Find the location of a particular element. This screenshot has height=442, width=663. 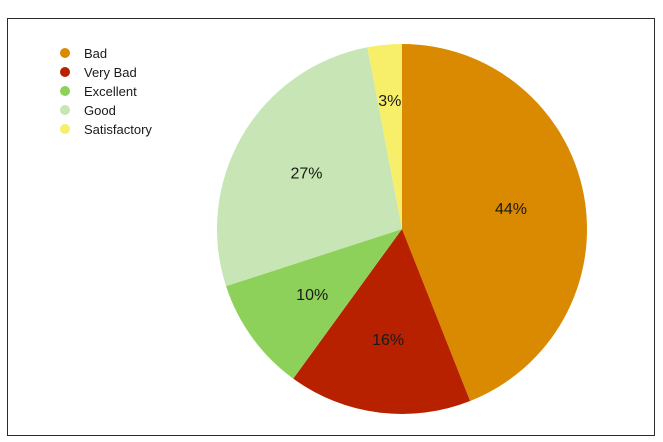

slice-label: 10% is located at coordinates (312, 295).